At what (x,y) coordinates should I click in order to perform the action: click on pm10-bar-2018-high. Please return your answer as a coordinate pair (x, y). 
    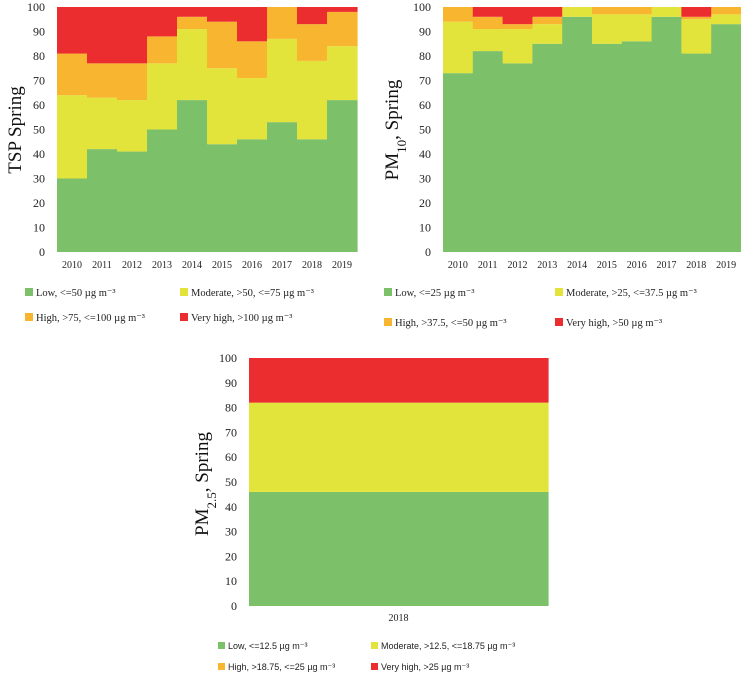
    Looking at the image, I should click on (696, 18).